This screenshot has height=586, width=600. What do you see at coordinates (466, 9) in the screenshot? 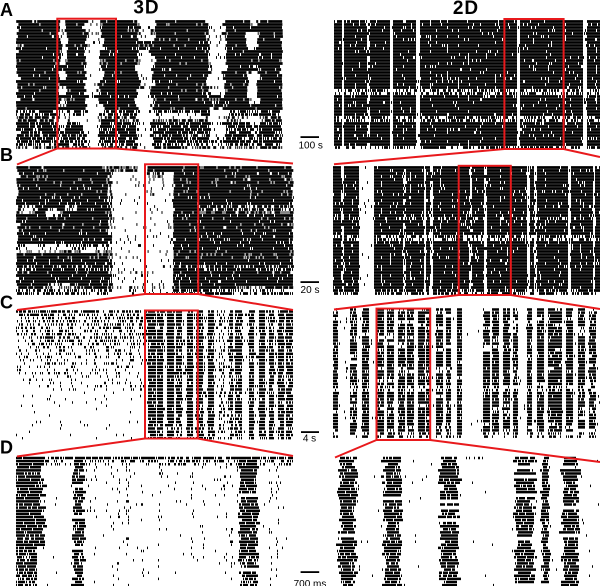
I see `svg-text: 2D` at bounding box center [466, 9].